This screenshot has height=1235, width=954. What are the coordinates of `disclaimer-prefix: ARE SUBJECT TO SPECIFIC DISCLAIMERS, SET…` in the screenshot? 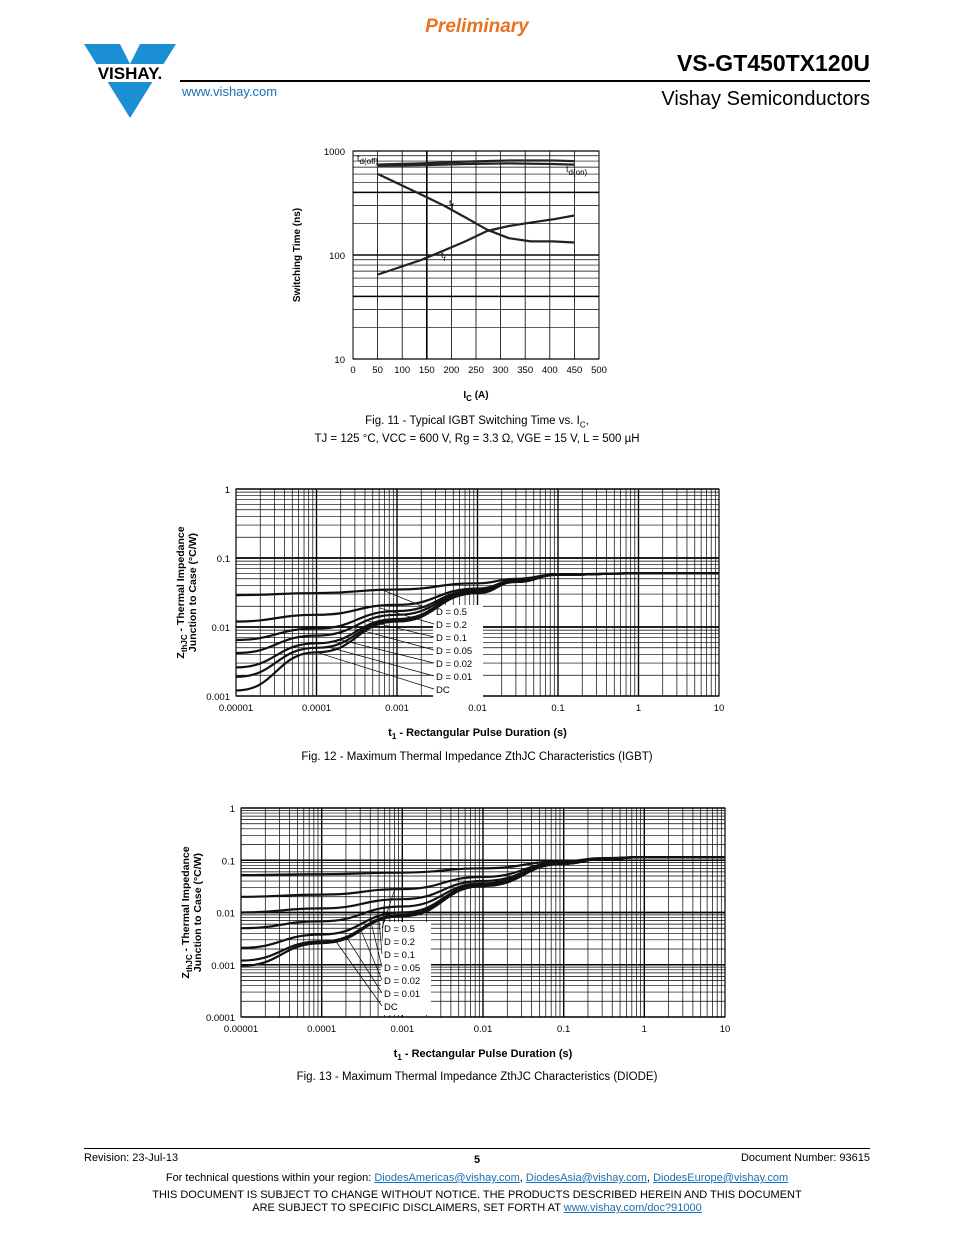 It's located at (408, 1208).